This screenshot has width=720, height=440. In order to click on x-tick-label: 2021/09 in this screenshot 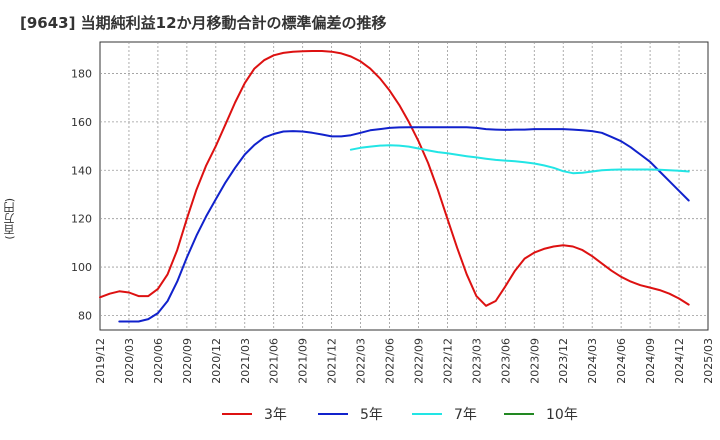, I will do `click(303, 361)`.